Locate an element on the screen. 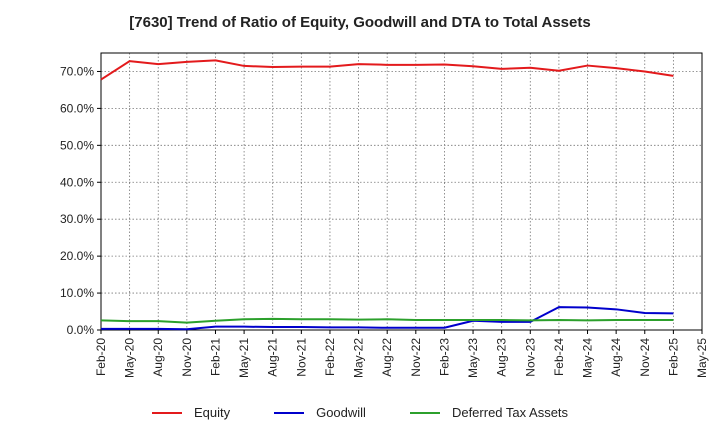  x-tick-label: Feb-22 is located at coordinates (330, 357).